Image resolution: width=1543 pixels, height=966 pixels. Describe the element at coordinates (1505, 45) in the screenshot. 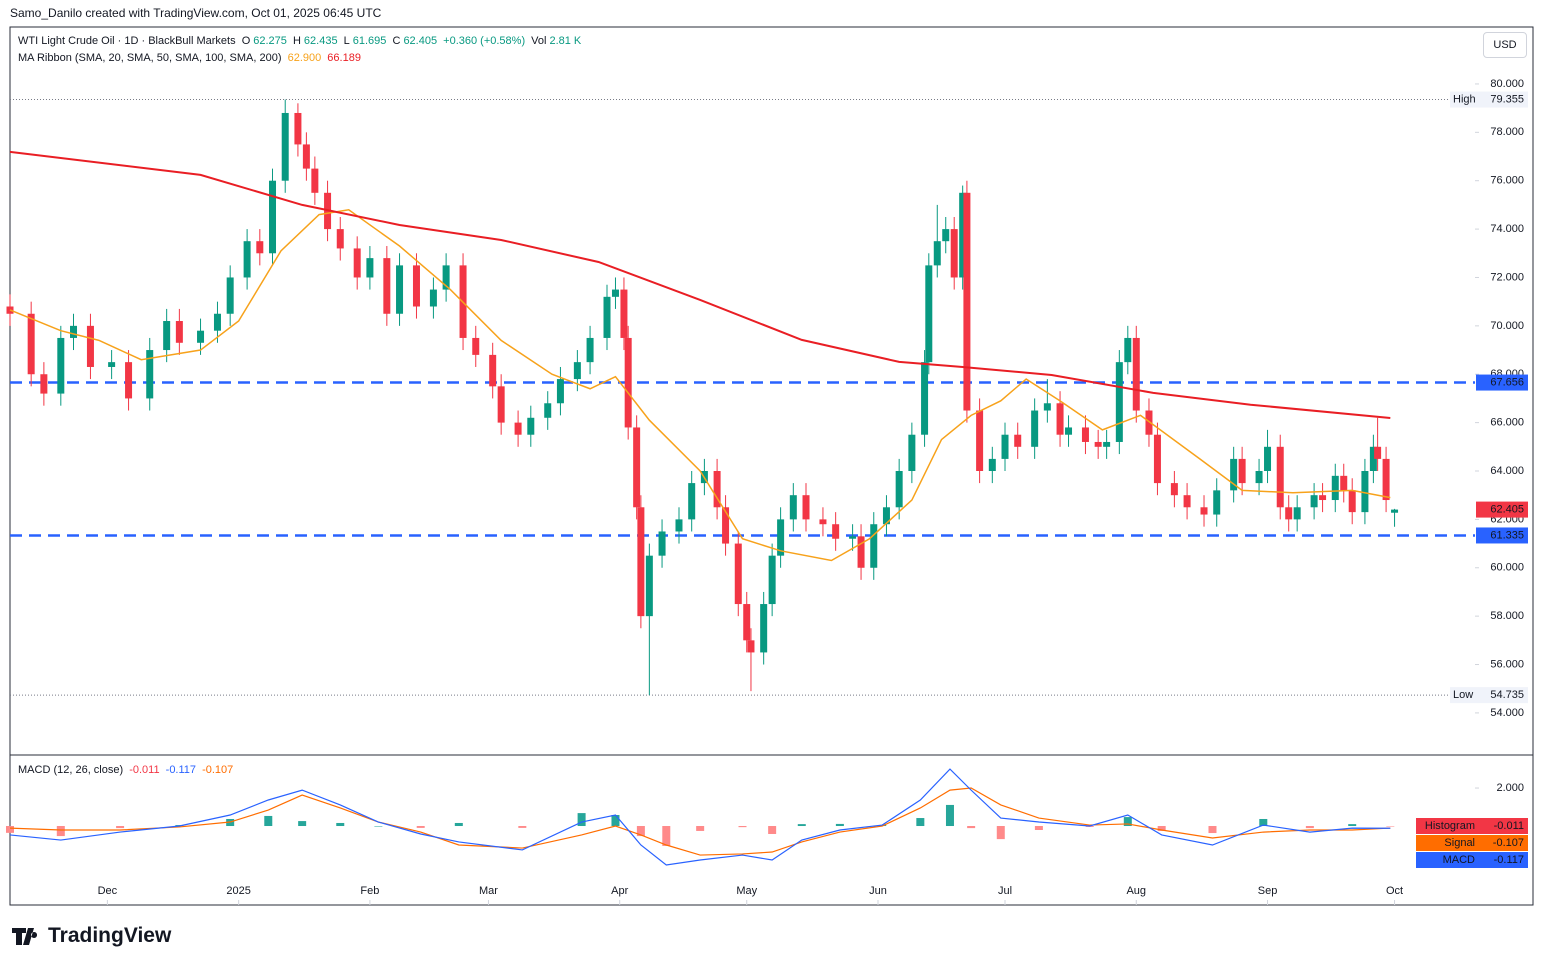

I see `currency-button: USD` at that location.